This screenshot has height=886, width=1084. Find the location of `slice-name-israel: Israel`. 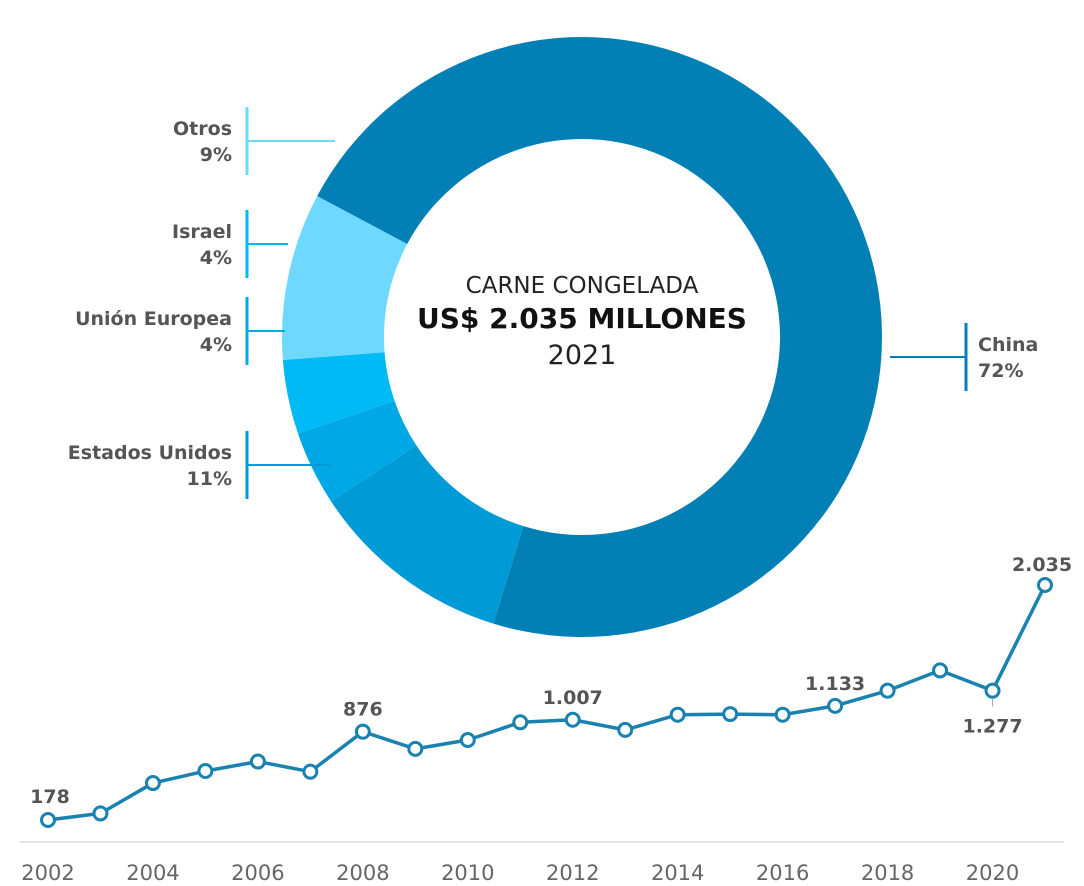

slice-name-israel: Israel is located at coordinates (202, 232).